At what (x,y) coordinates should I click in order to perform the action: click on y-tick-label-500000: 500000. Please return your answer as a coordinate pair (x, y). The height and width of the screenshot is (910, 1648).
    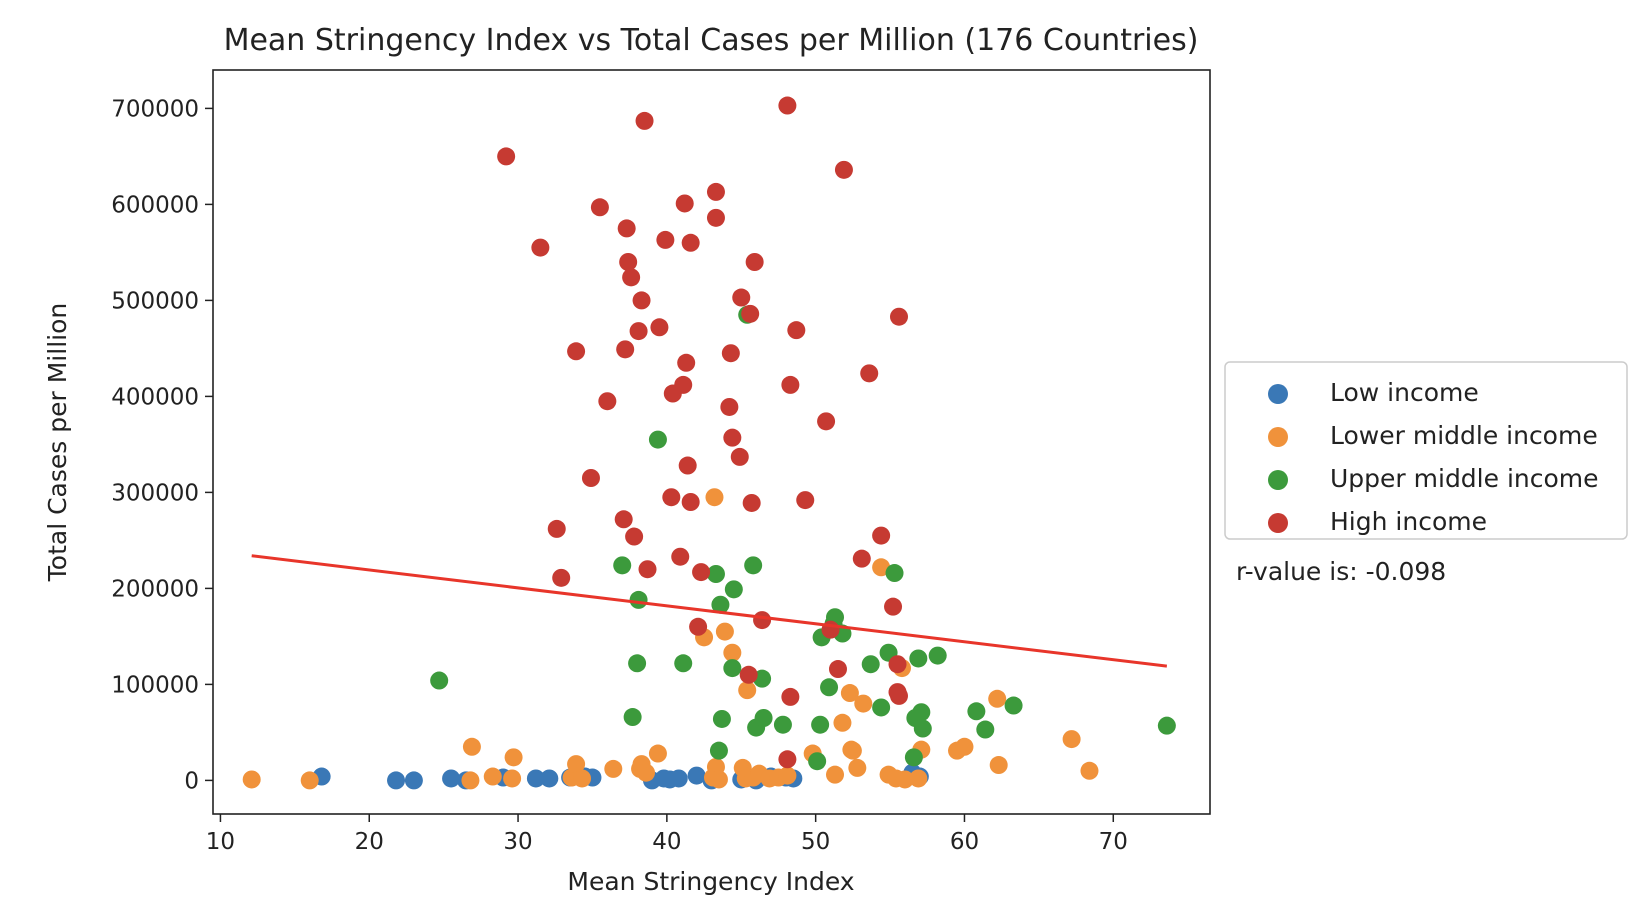
    Looking at the image, I should click on (155, 301).